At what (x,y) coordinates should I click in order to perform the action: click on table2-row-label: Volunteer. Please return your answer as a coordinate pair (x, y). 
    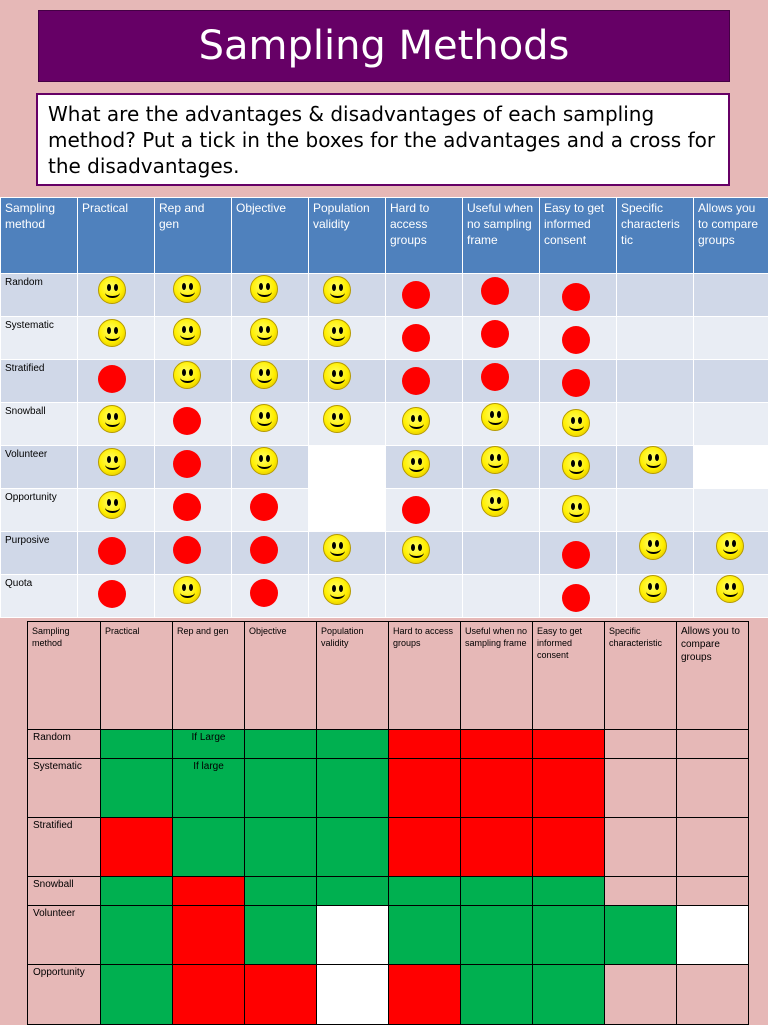
    Looking at the image, I should click on (64, 935).